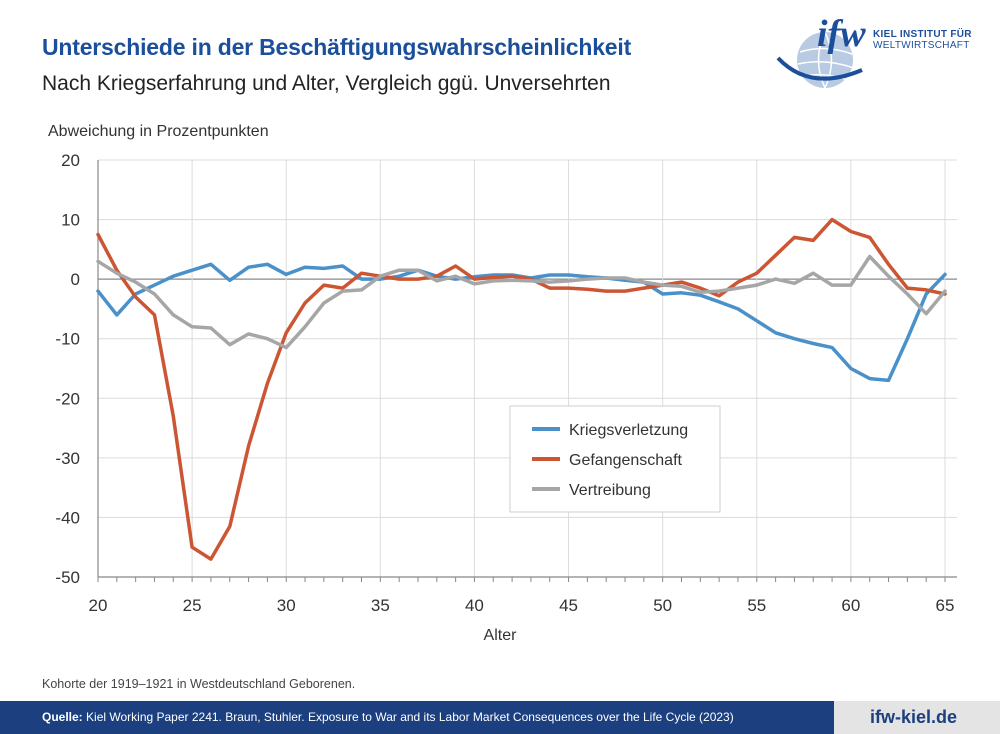 The image size is (1000, 734). What do you see at coordinates (70, 220) in the screenshot?
I see `y-tick-label: 10` at bounding box center [70, 220].